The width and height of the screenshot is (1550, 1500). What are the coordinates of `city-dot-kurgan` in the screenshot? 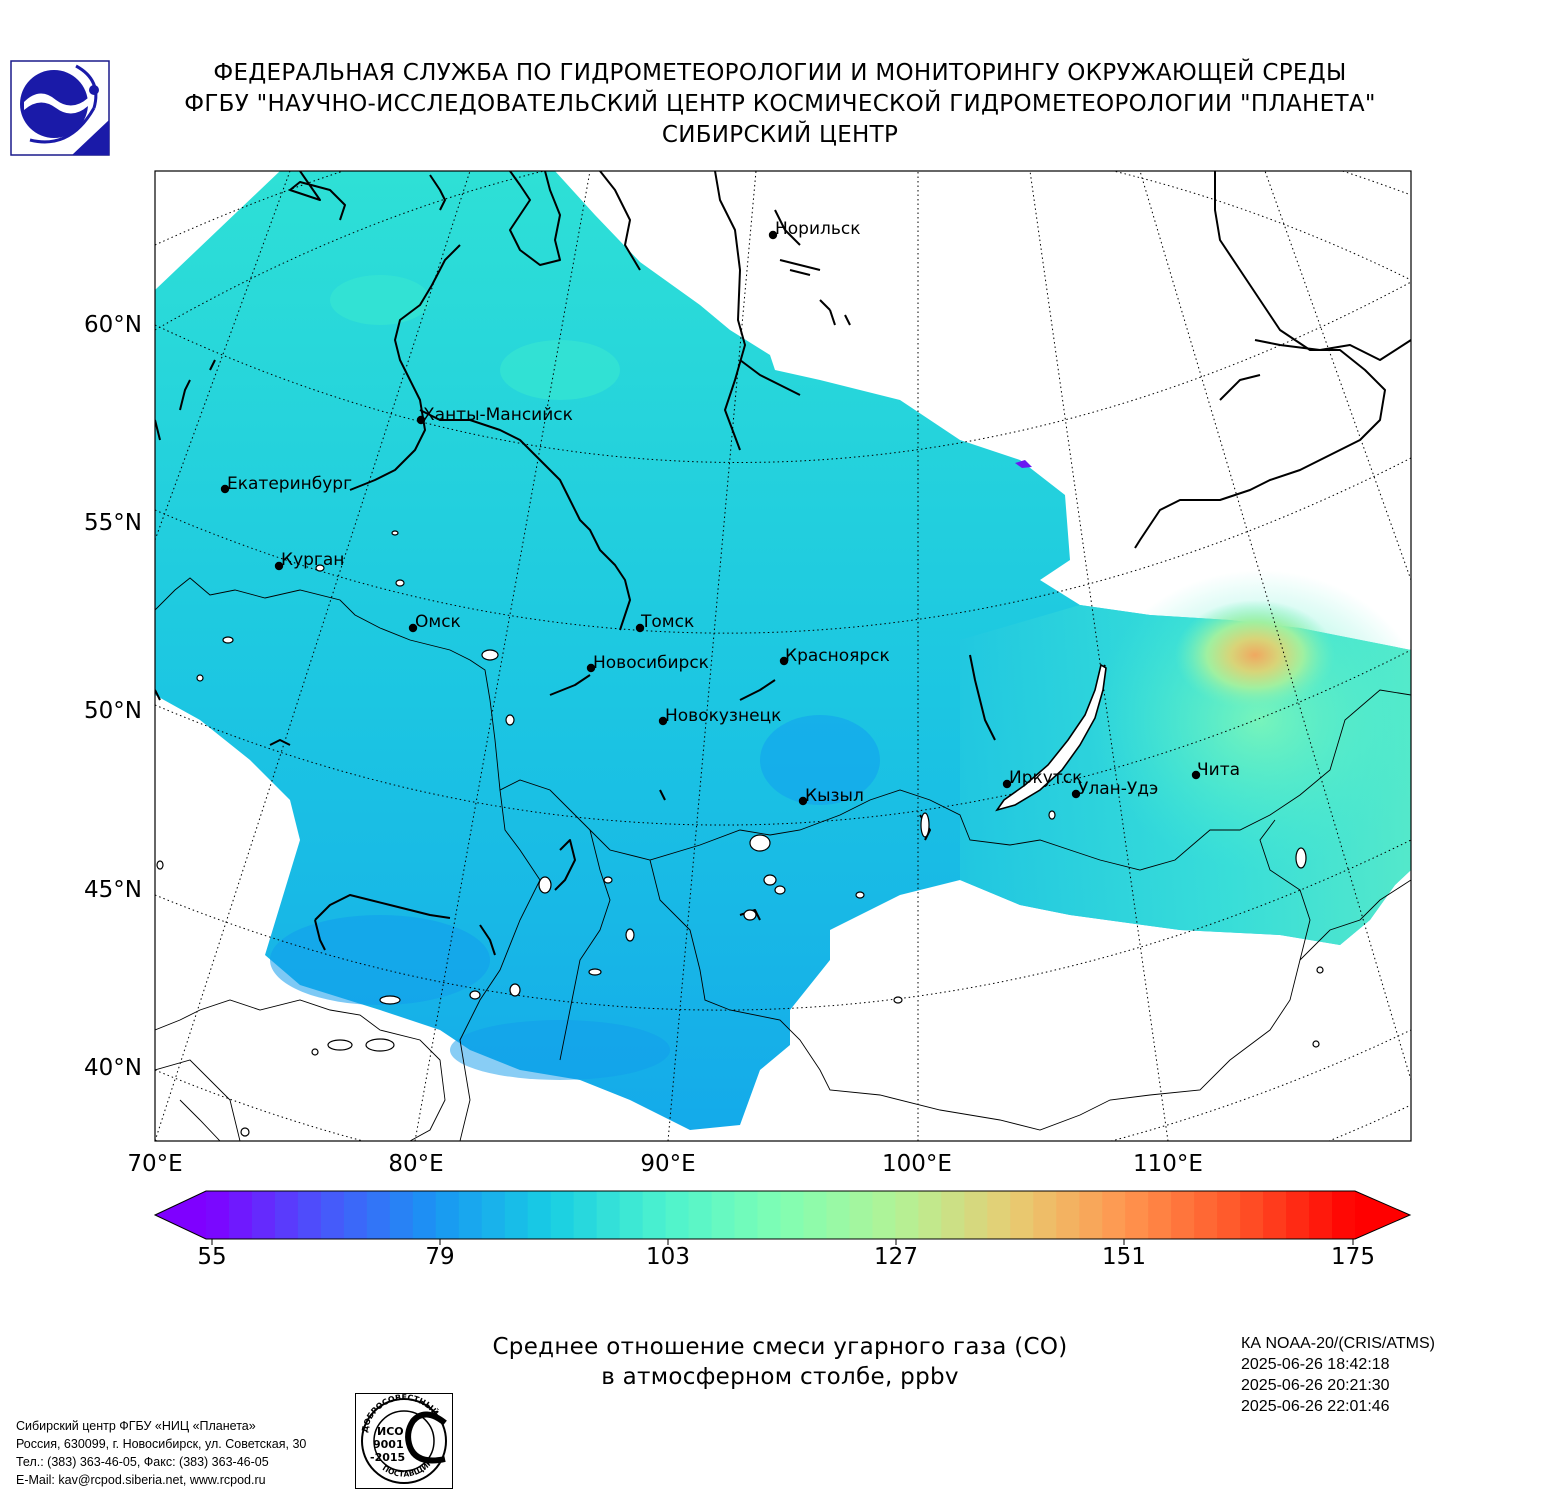 It's located at (279, 566).